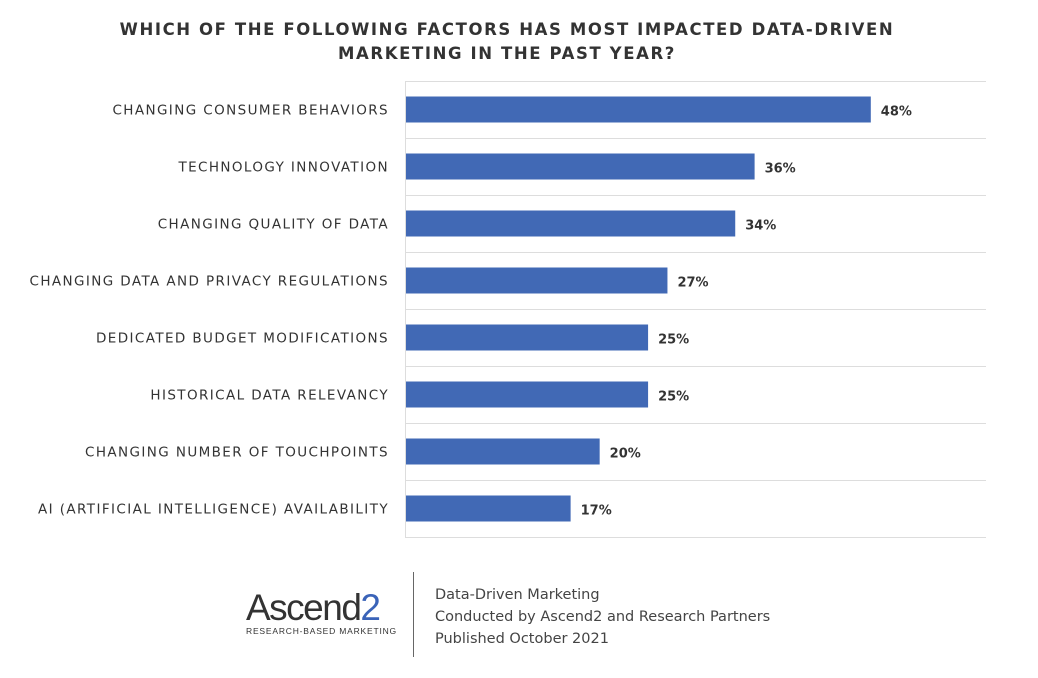 This screenshot has height=678, width=1038. Describe the element at coordinates (250, 111) in the screenshot. I see `category-label: CHANGING CONSUMER BEHAVIORS` at that location.